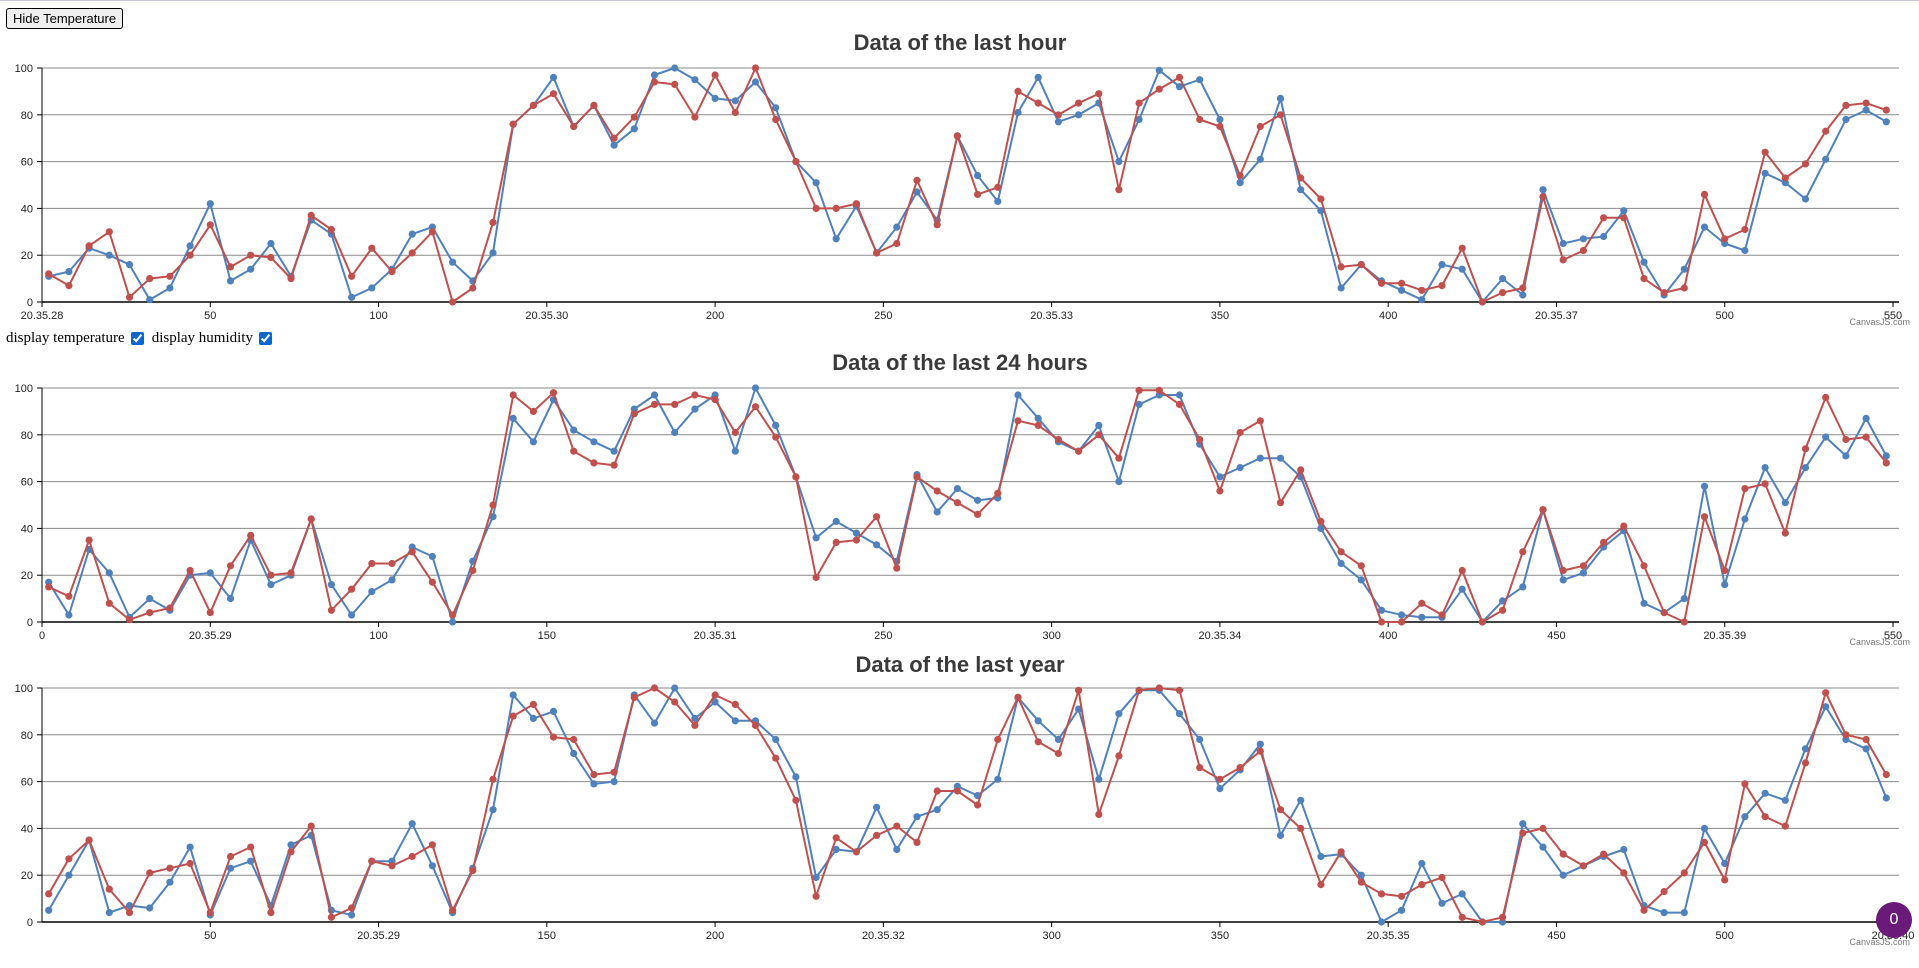 The width and height of the screenshot is (1919, 968). Describe the element at coordinates (960, 362) in the screenshot. I see `chart-title: Data of the last 24 hours` at that location.